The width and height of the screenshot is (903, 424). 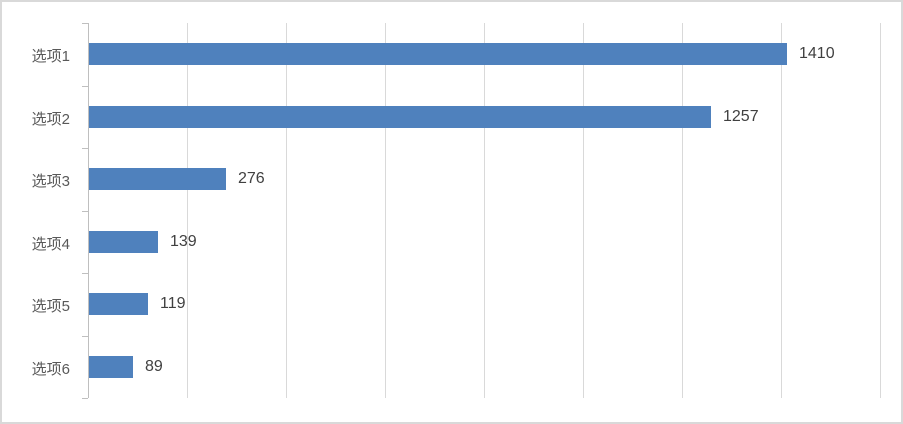 I want to click on category-label: 选项5, so click(x=50, y=306).